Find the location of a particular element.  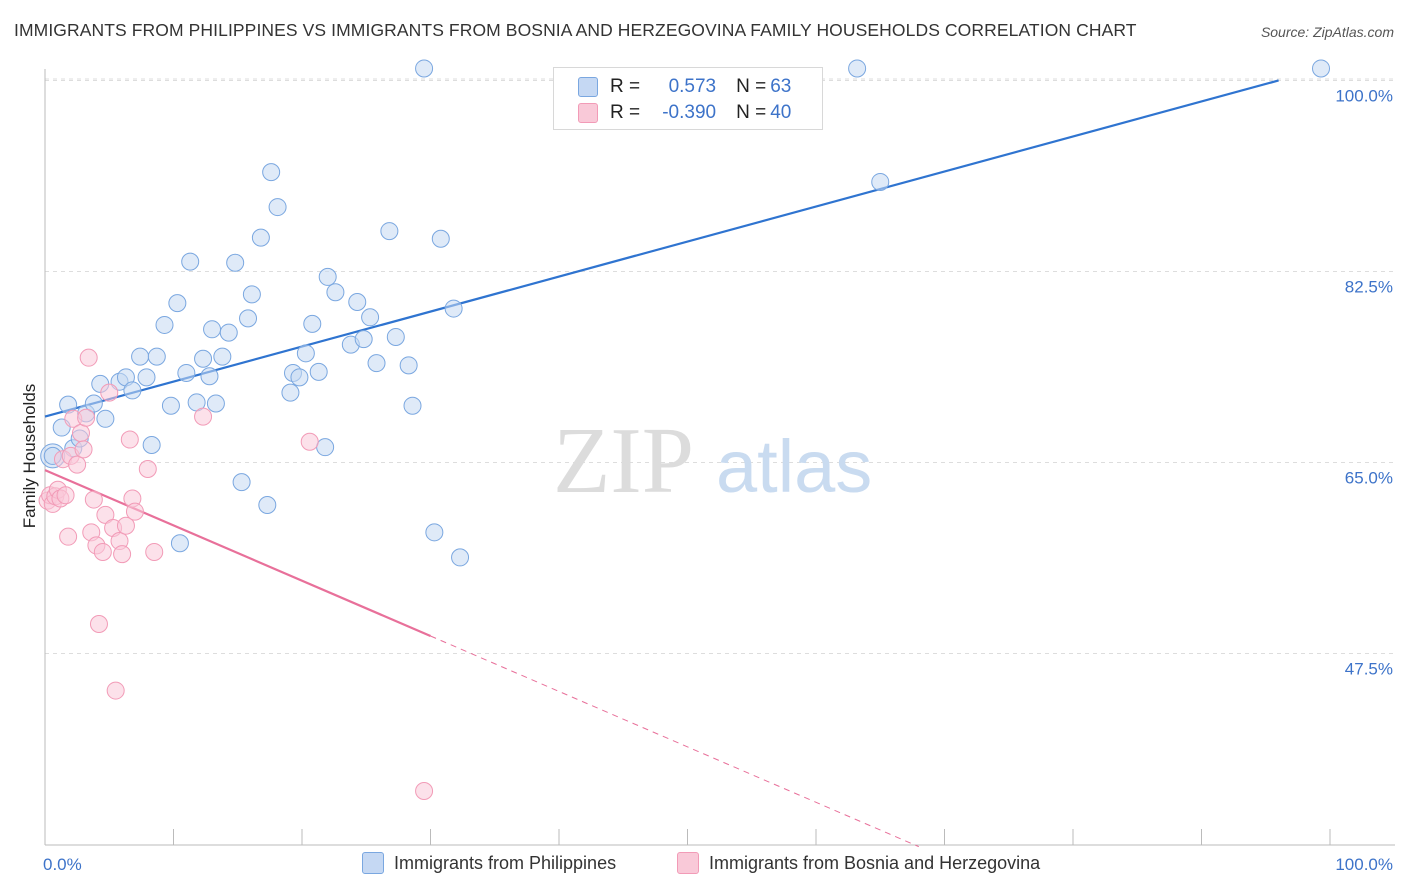

x-tick-label: 100.0% is located at coordinates (1364, 864).